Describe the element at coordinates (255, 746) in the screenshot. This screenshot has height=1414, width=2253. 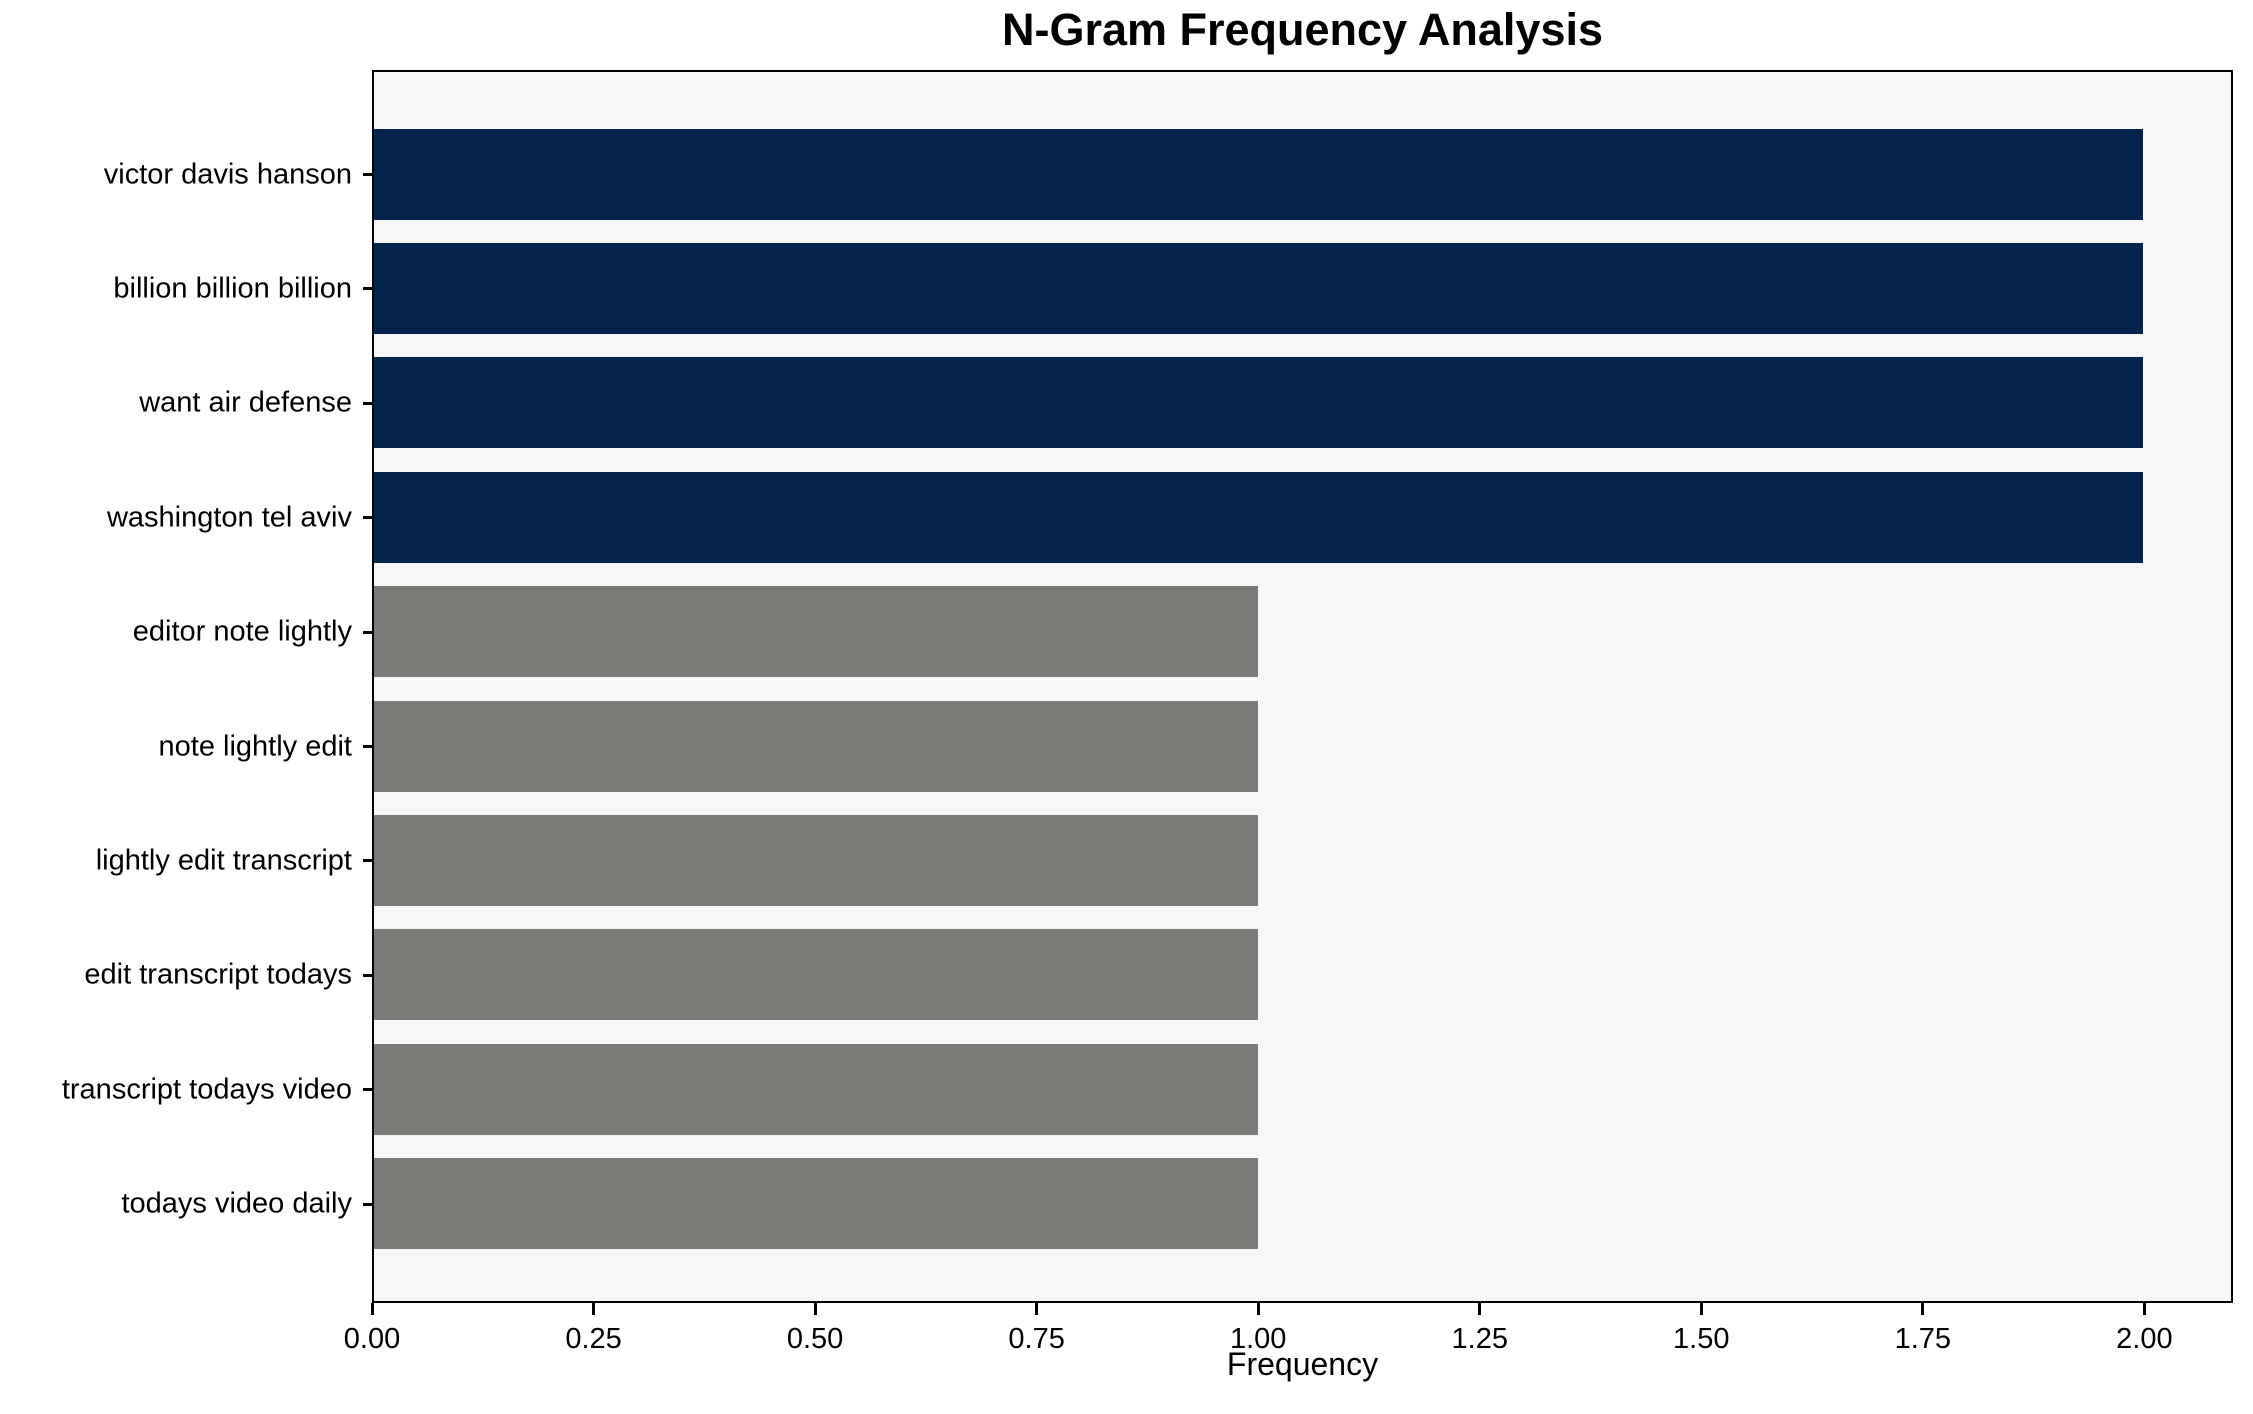
I see `y-tick-label: note lightly edit` at that location.